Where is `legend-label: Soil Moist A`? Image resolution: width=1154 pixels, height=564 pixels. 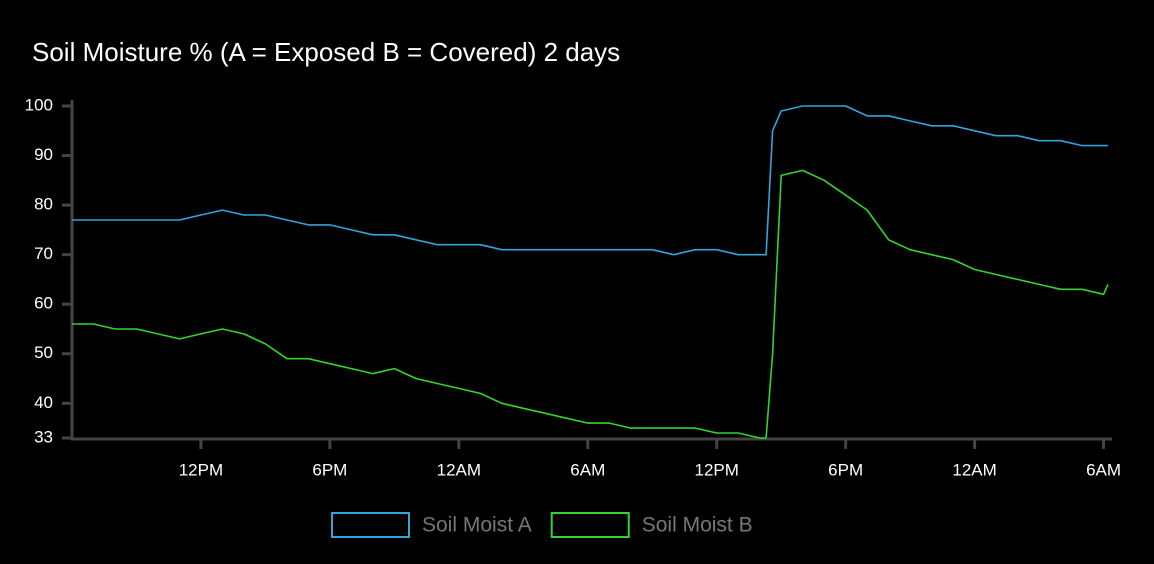
legend-label: Soil Moist A is located at coordinates (477, 525).